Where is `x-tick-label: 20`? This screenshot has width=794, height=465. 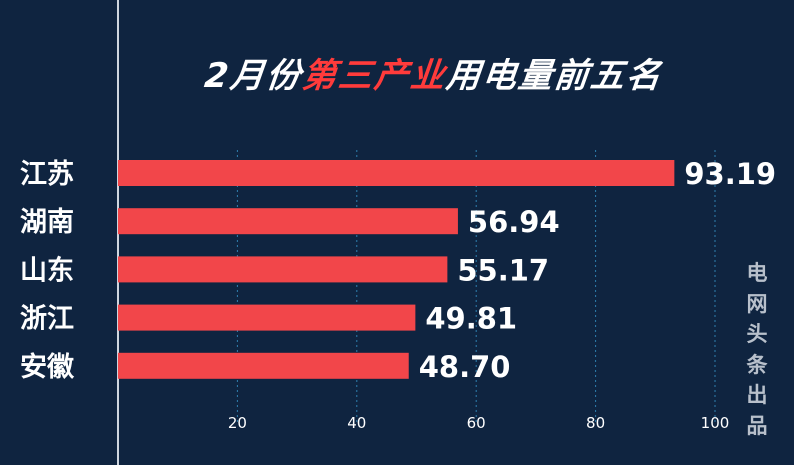
x-tick-label: 20 is located at coordinates (237, 423).